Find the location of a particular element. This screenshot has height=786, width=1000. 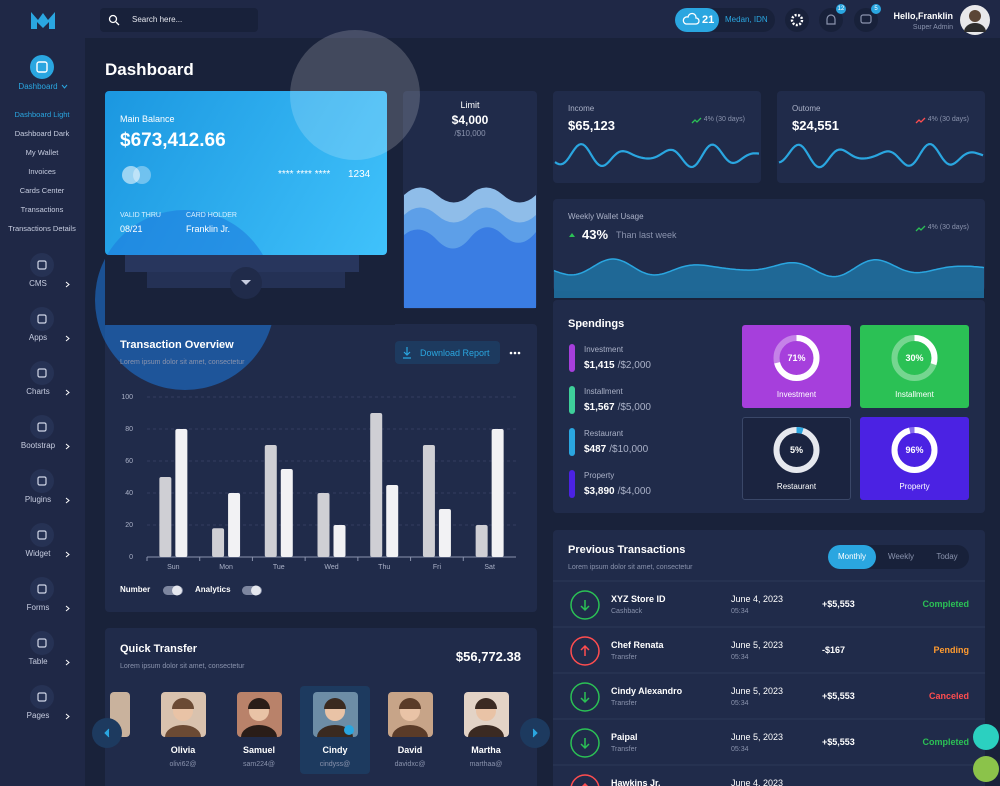

period-tab: Today is located at coordinates (947, 556).